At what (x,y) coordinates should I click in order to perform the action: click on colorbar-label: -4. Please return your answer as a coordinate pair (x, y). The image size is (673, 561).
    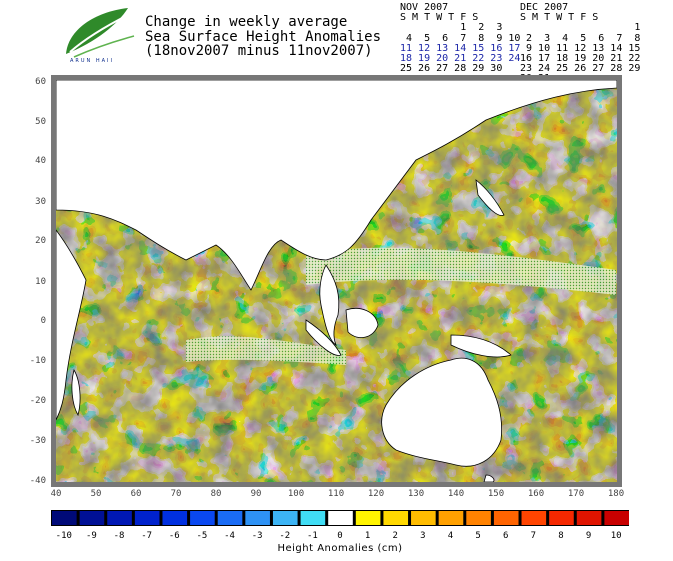
    Looking at the image, I should click on (229, 536).